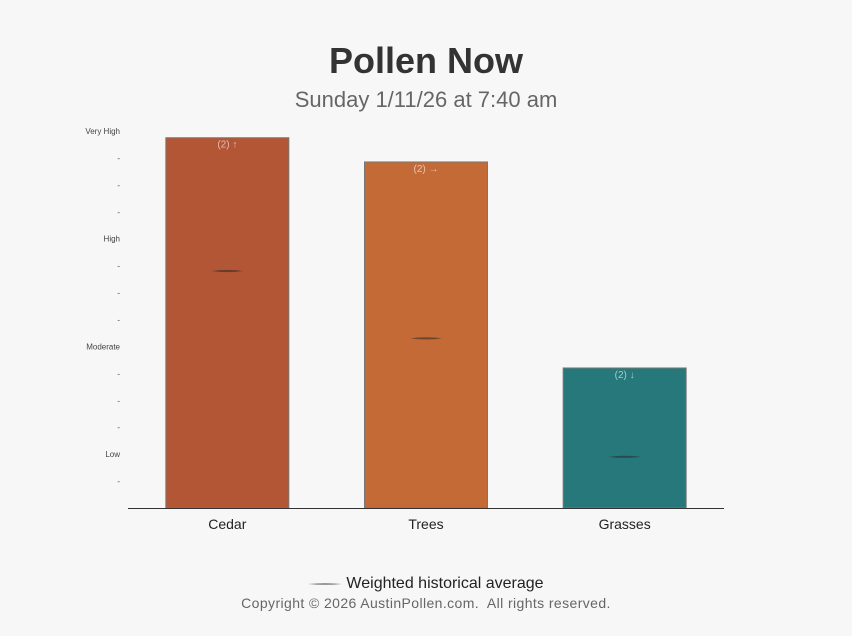  I want to click on legend: Weighted historical average, so click(426, 584).